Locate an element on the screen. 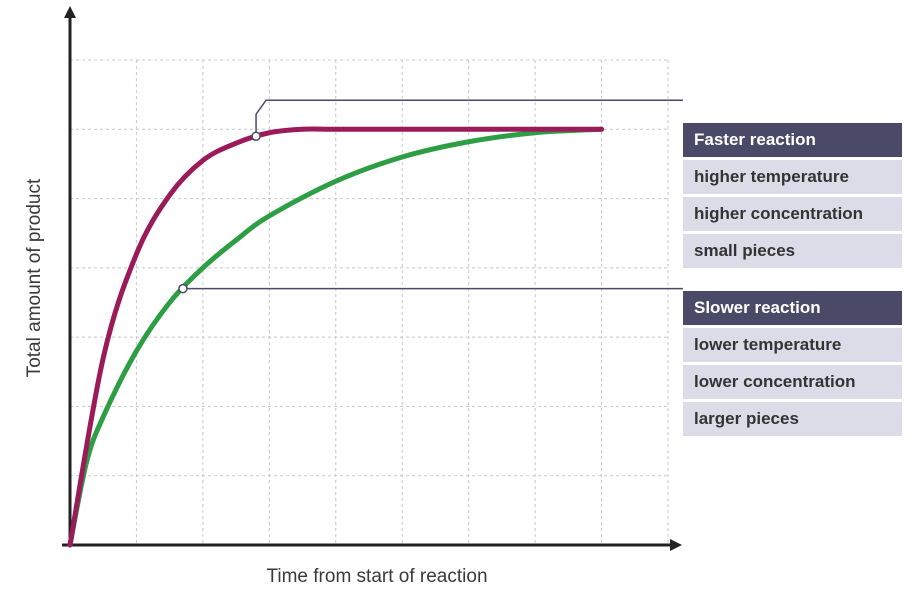 This screenshot has width=913, height=598. slower-item-concentration: lower concentration is located at coordinates (792, 382).